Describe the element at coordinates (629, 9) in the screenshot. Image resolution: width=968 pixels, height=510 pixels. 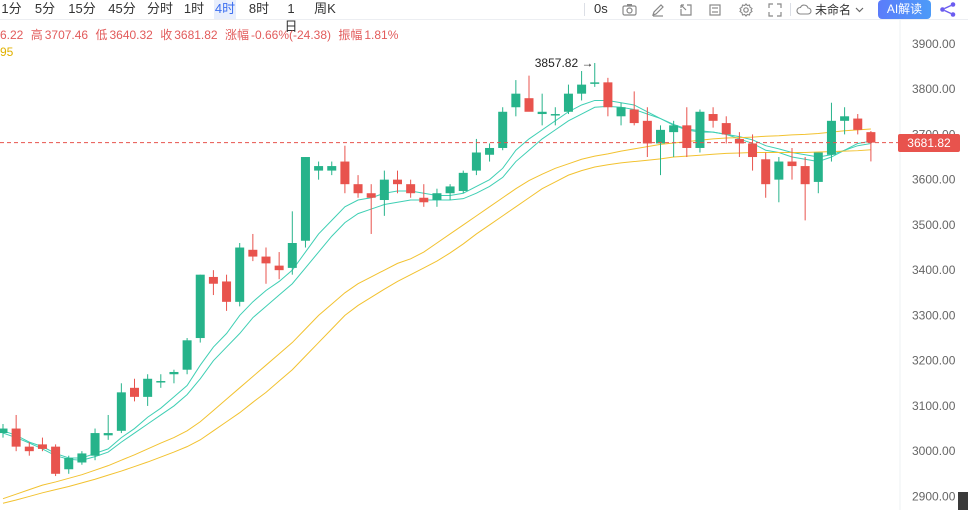
I see `camera-icon` at that location.